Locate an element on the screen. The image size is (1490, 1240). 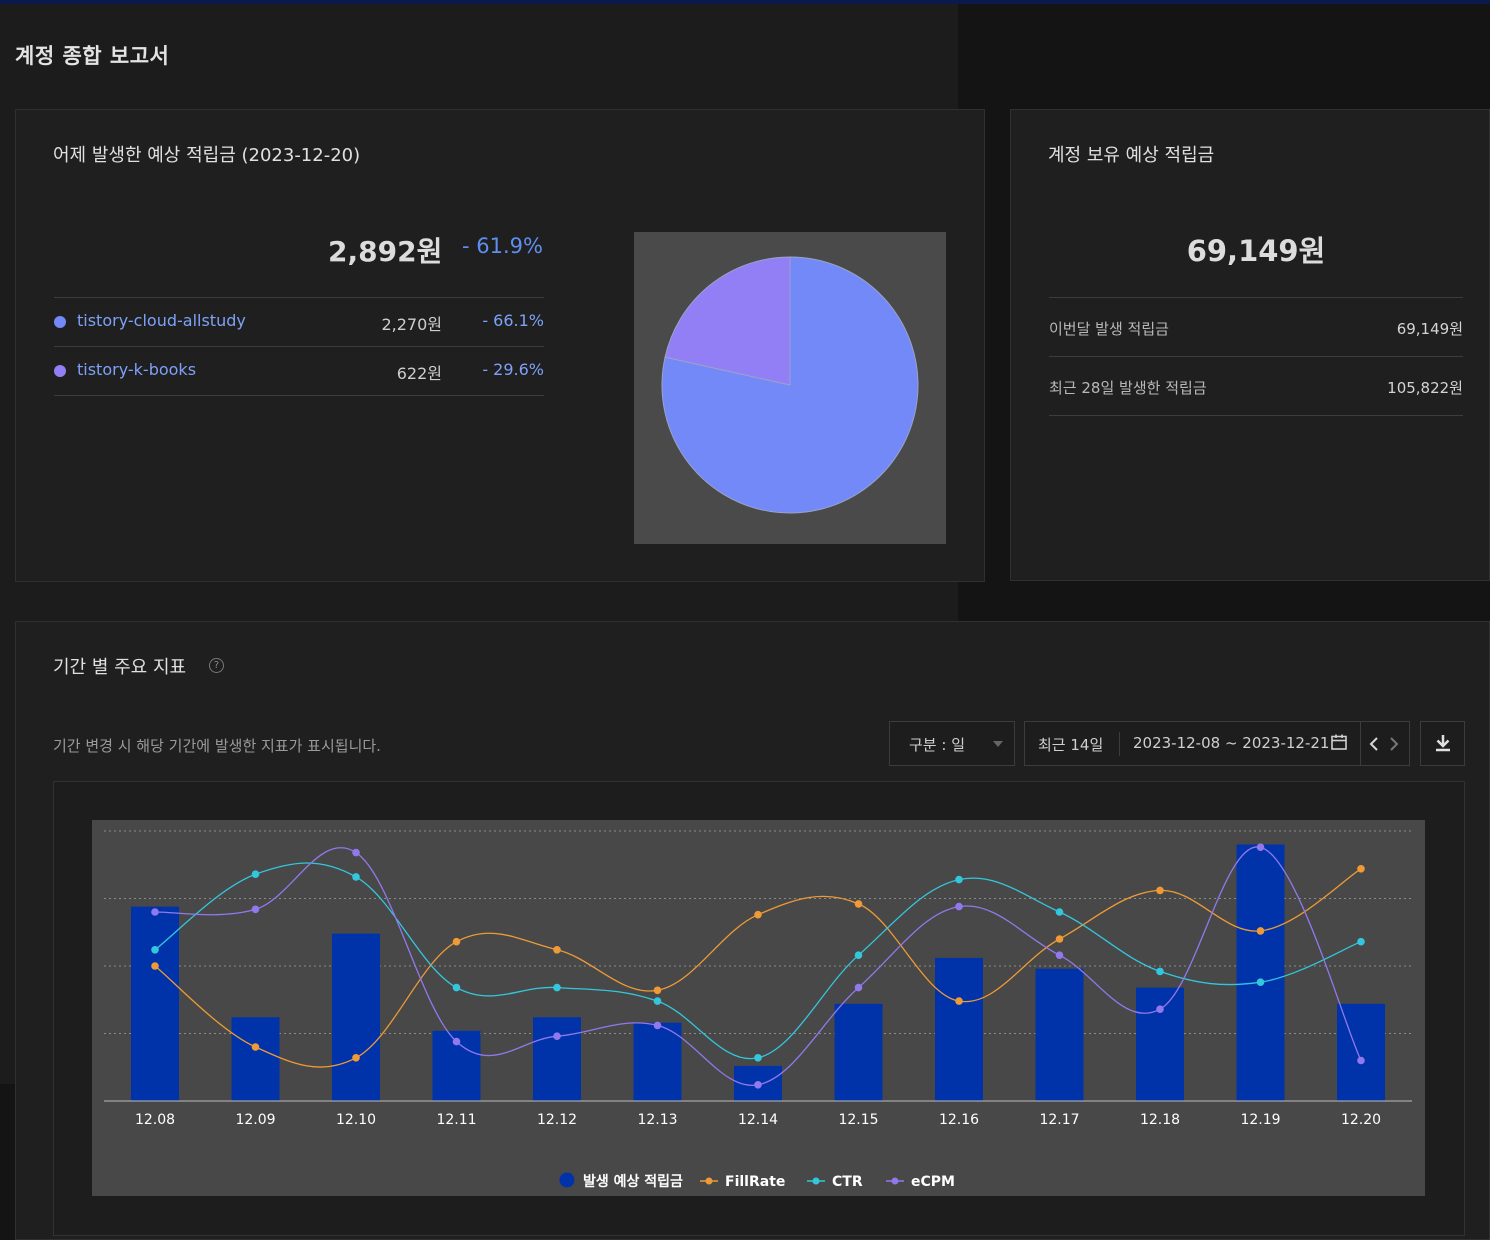
legend-label: eCPM is located at coordinates (933, 1182).